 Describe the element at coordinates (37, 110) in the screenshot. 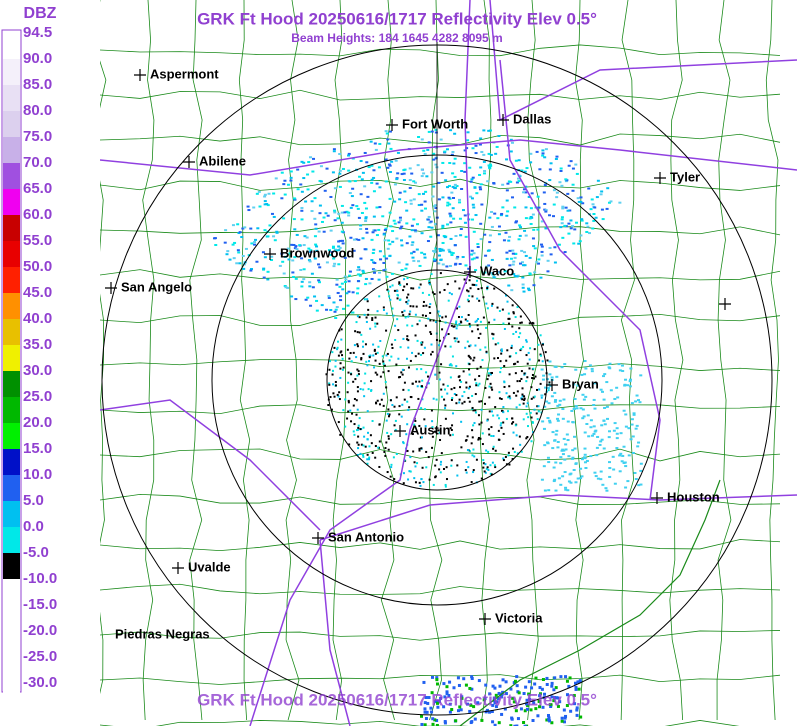

I see `legend-label: 80.0` at that location.